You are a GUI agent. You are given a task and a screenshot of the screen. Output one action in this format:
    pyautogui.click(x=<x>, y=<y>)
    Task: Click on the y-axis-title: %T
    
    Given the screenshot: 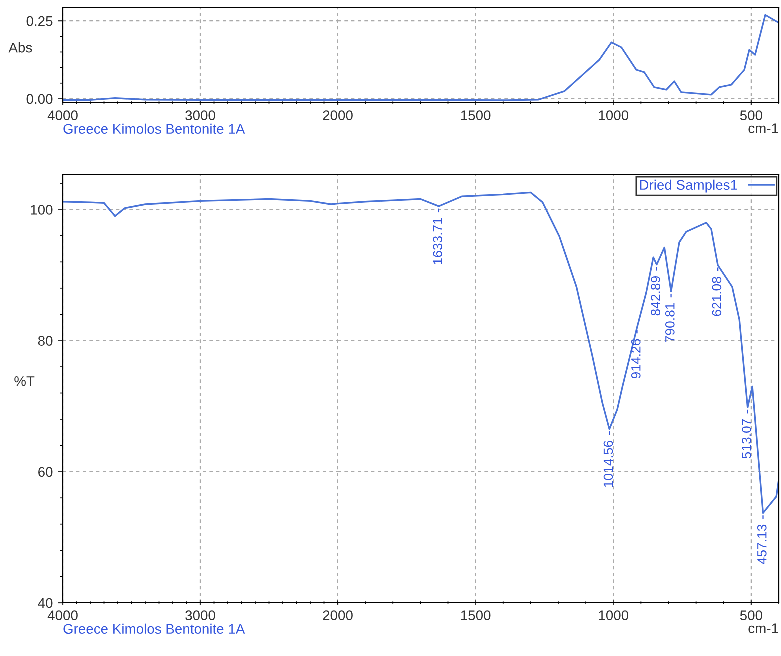 What is the action you would take?
    pyautogui.click(x=24, y=381)
    